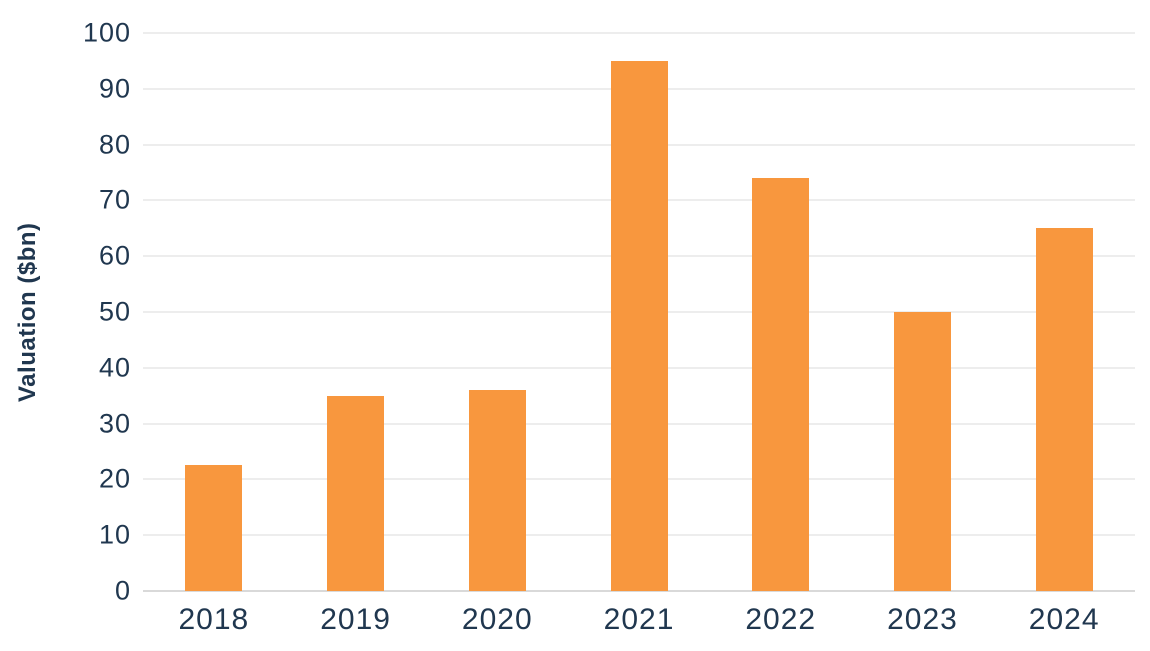  I want to click on bar-2018, so click(214, 528).